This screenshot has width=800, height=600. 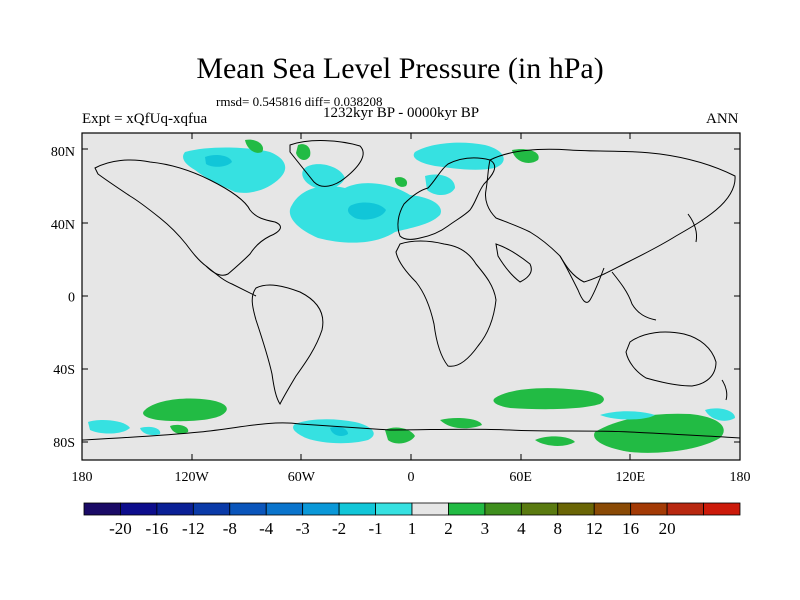 What do you see at coordinates (400, 435) in the screenshot?
I see `anomaly-antarctic-coast-center` at bounding box center [400, 435].